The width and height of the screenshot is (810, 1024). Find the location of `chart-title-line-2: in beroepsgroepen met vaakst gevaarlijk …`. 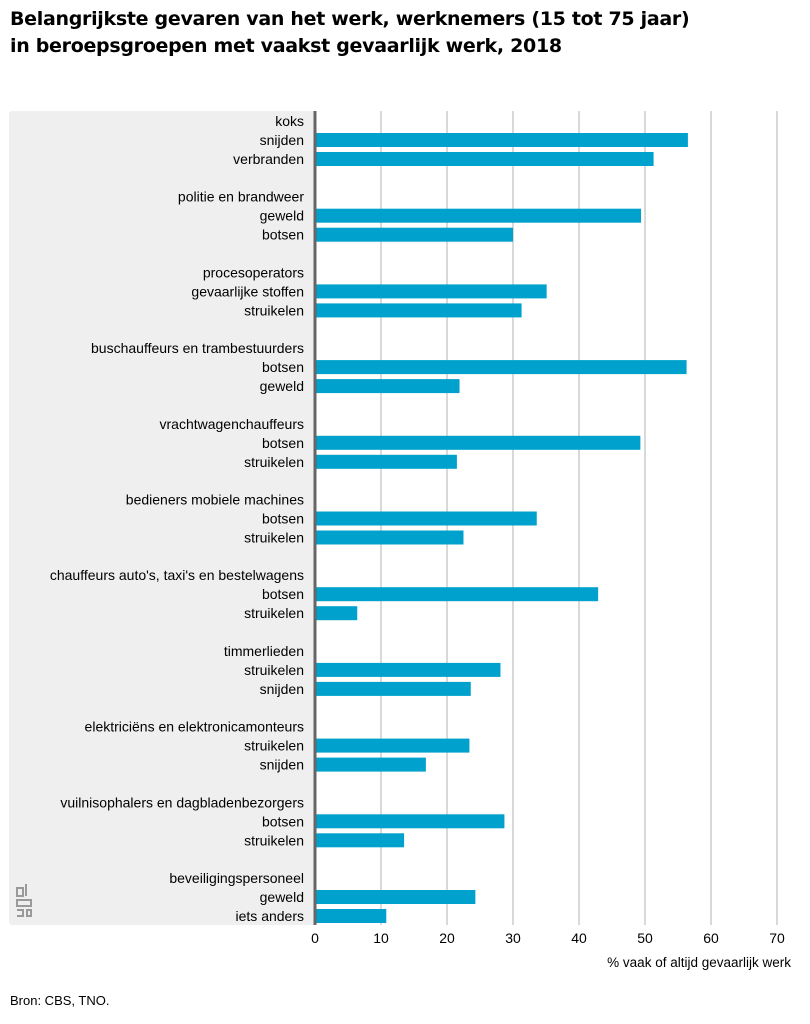

chart-title-line-2: in beroepsgroepen met vaakst gevaarlijk … is located at coordinates (286, 46).